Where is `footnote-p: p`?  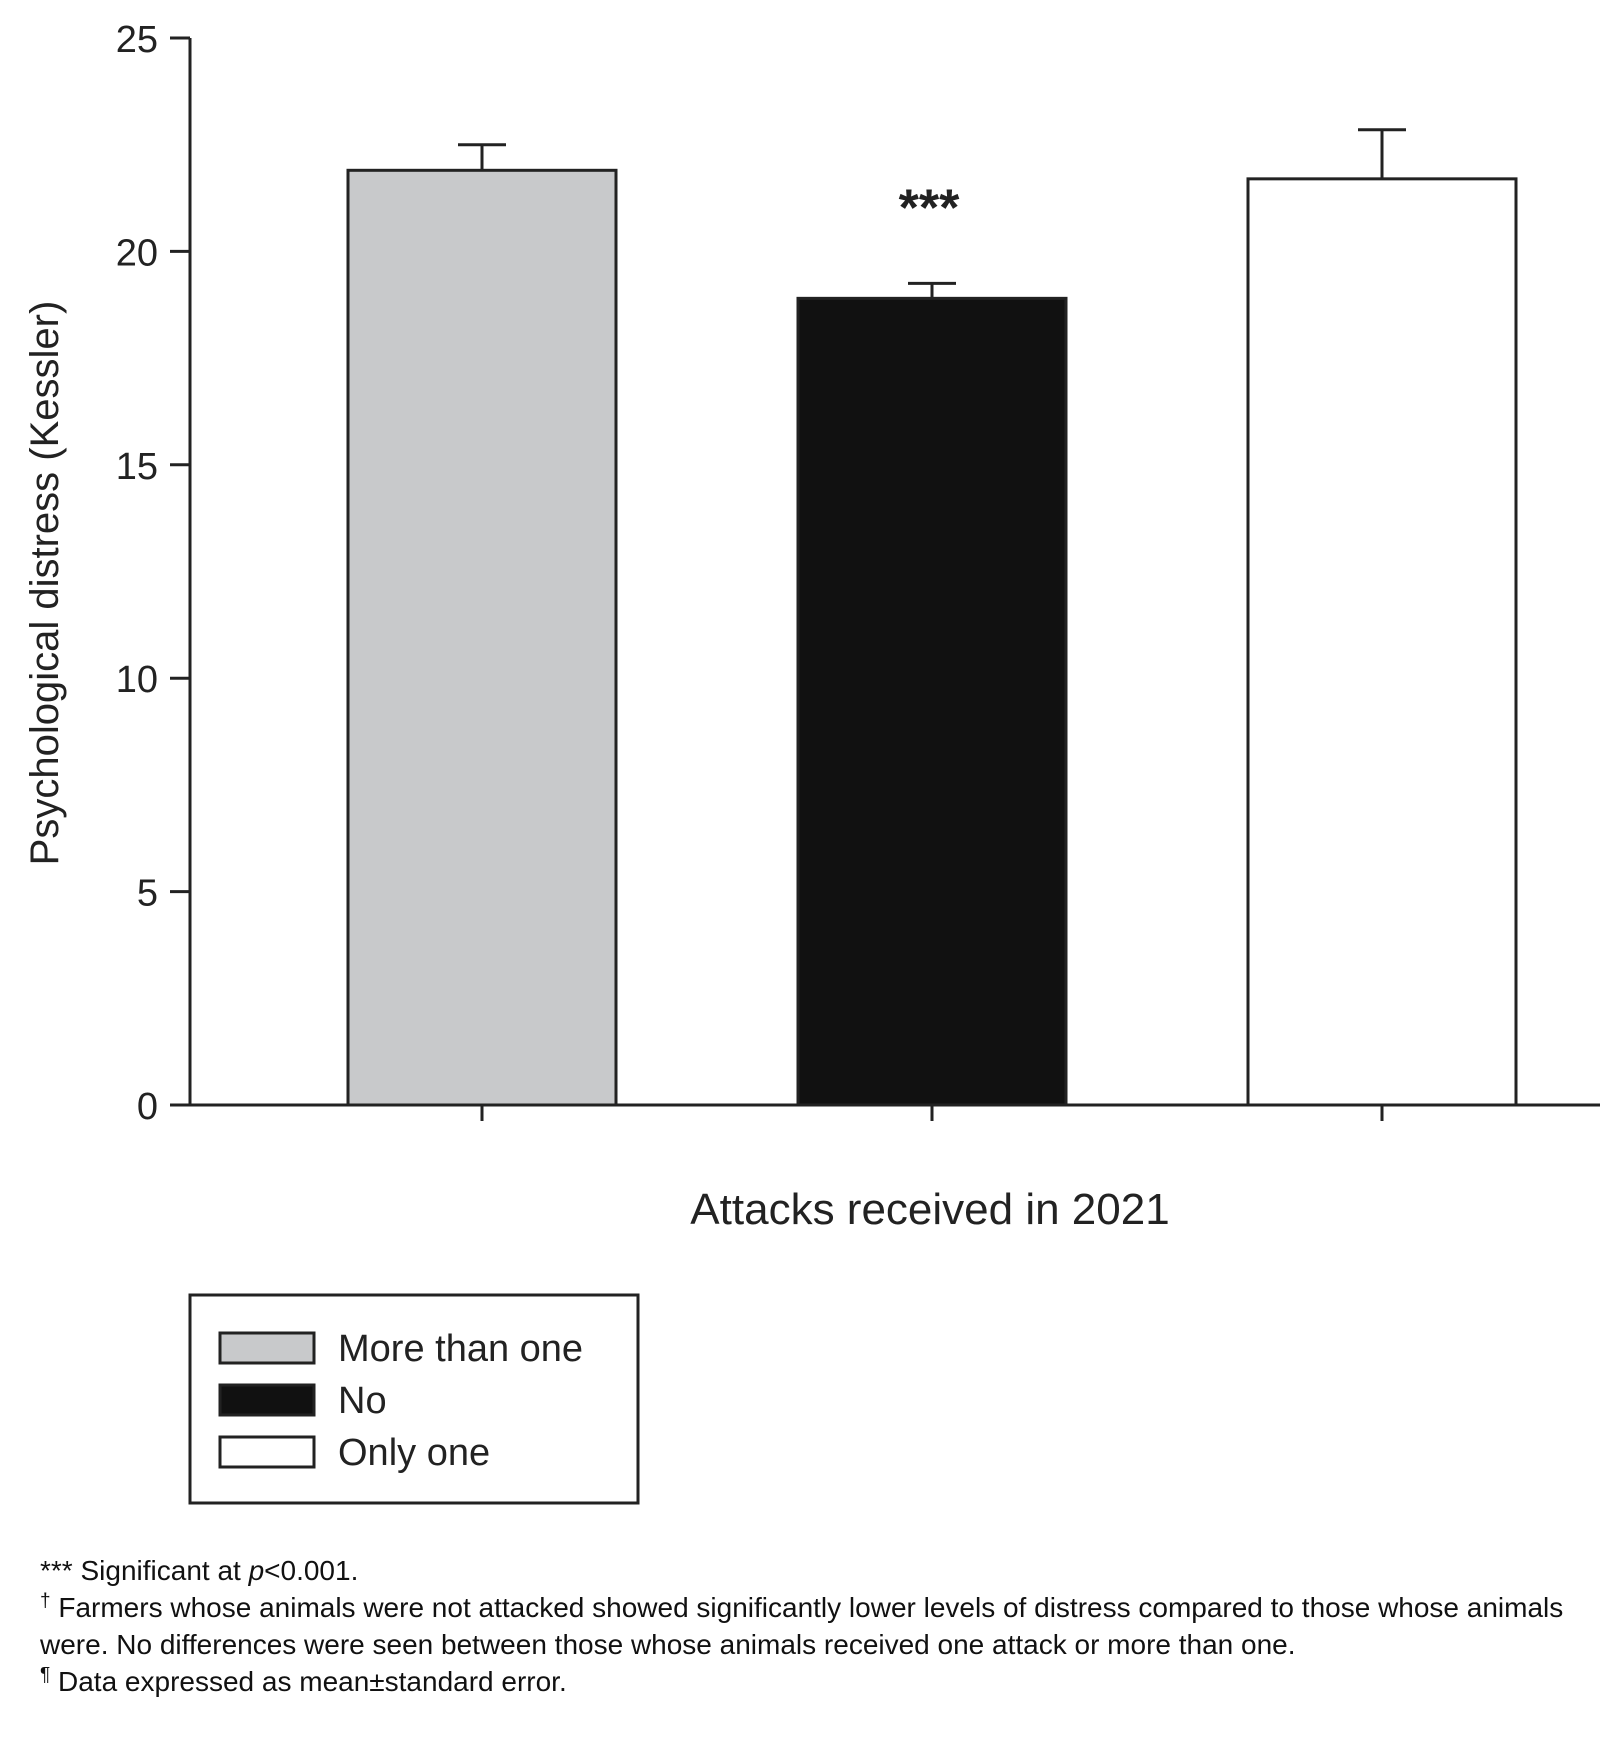 footnote-p: p is located at coordinates (256, 1570).